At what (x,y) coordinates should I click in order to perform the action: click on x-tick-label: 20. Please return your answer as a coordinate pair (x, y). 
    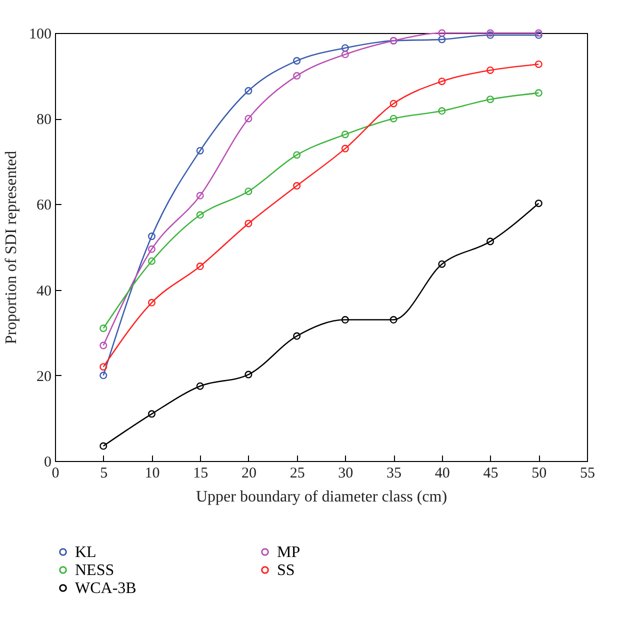
    Looking at the image, I should click on (248, 474).